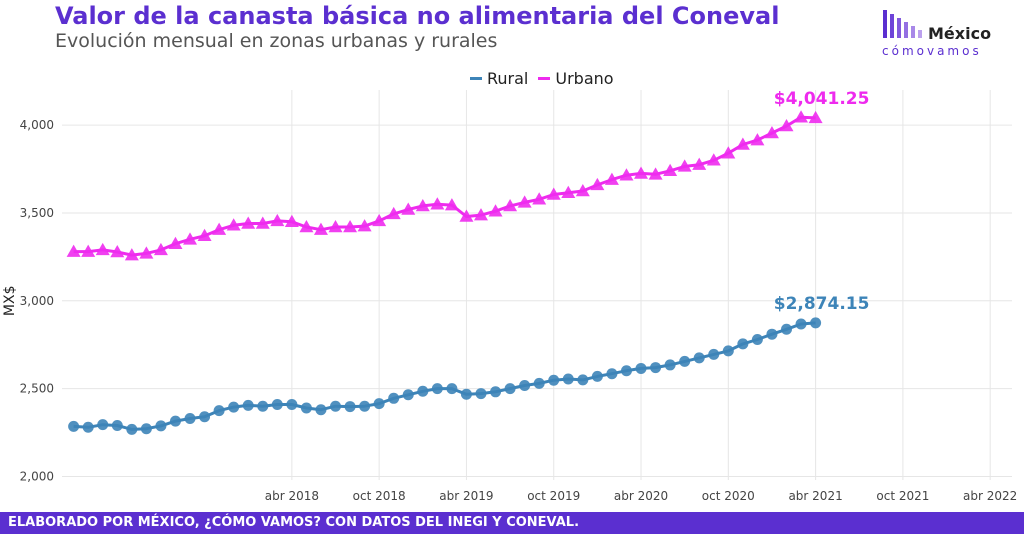 The image size is (1024, 534). I want to click on mexico-como-vamos-logo: México cómovamos, so click(945, 34).